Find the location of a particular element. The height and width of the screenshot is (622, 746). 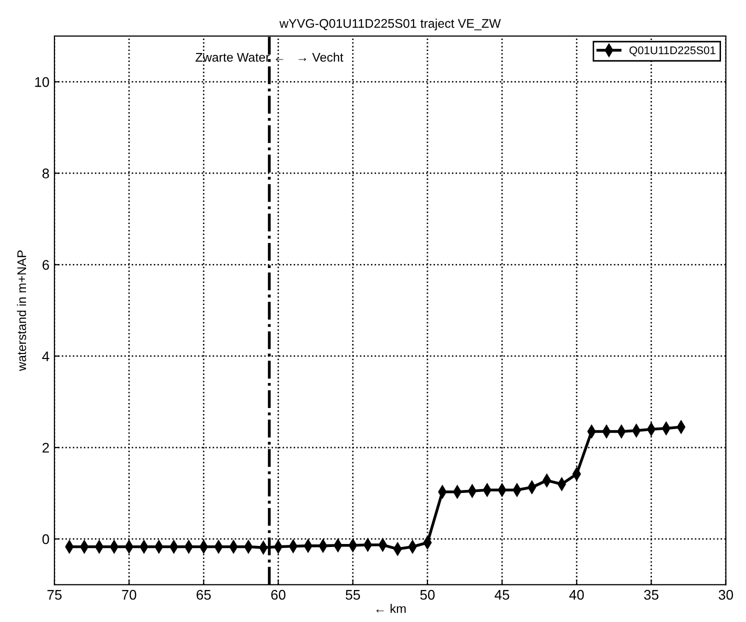

chart-title: wYVG-Q01U11D225S01 traject VE_ZW is located at coordinates (390, 24).